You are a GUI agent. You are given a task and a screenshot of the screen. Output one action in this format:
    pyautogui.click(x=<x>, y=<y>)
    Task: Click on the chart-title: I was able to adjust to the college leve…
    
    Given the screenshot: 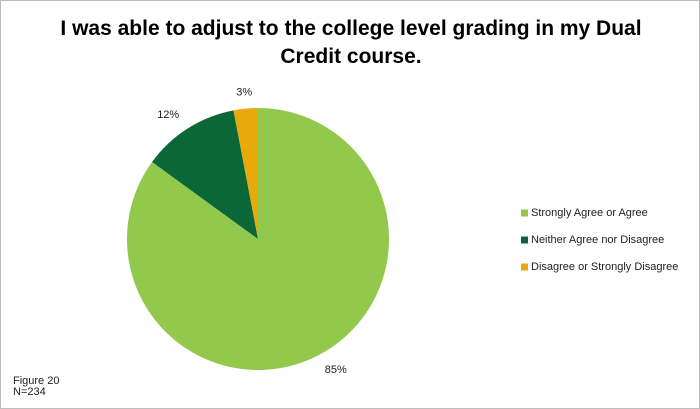 What is the action you would take?
    pyautogui.click(x=351, y=42)
    